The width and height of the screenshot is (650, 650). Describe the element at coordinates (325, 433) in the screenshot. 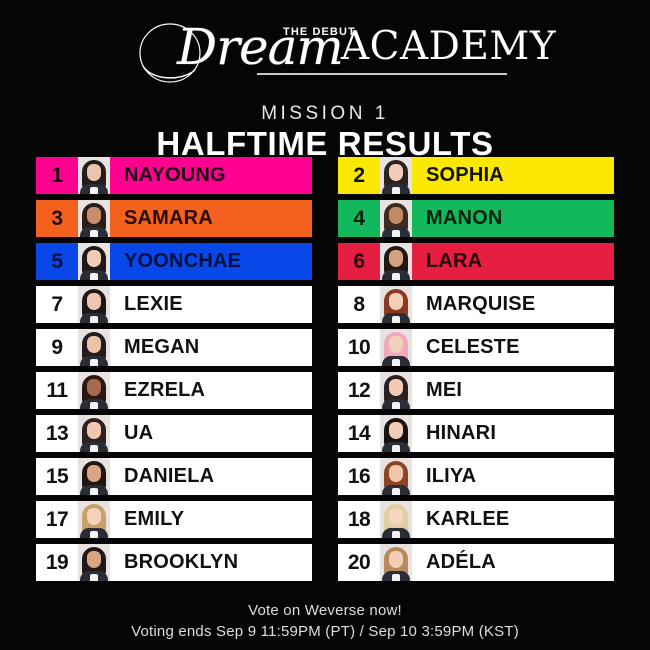

I see `ranking-row-pair: 13 UA 14 HINARI` at that location.